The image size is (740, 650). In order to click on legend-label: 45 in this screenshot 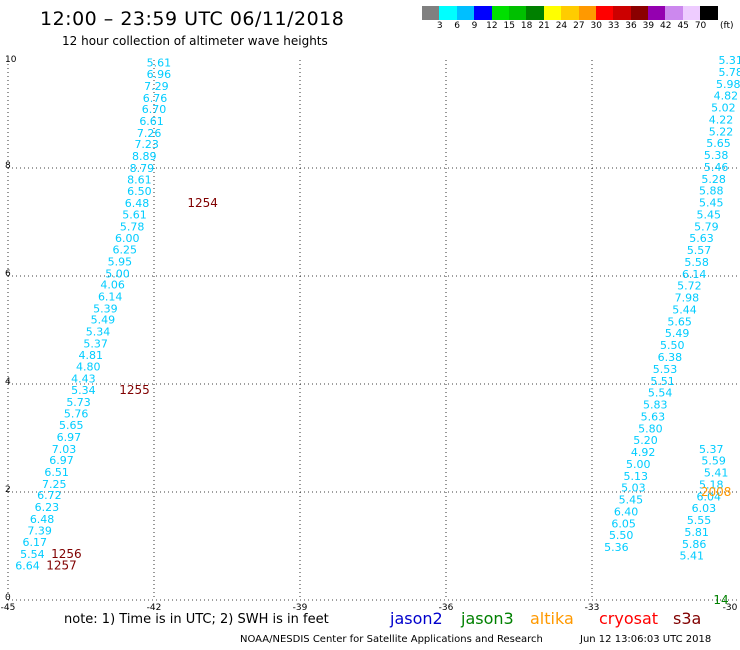, I will do `click(683, 26)`.